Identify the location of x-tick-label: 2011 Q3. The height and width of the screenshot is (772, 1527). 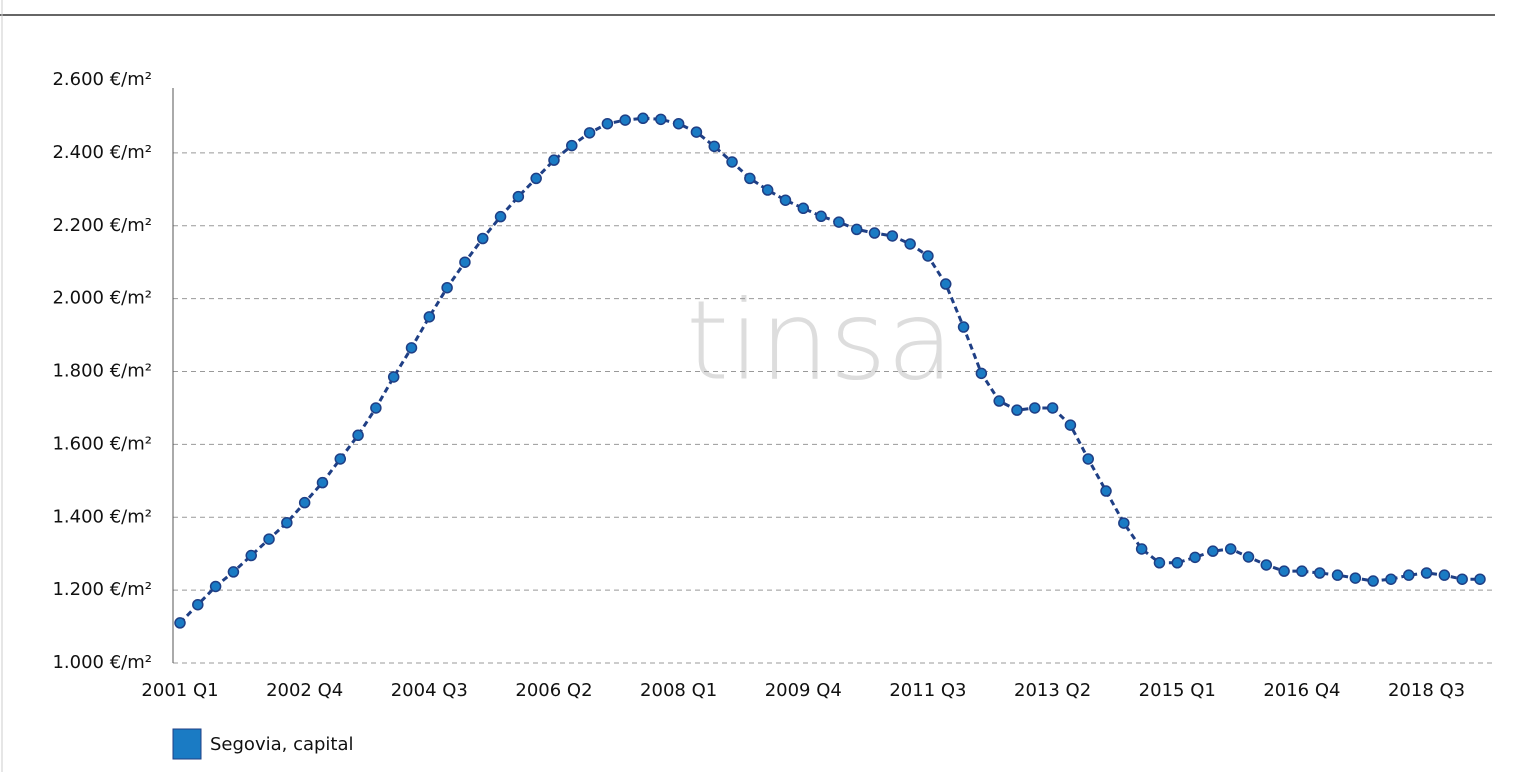
(927, 690).